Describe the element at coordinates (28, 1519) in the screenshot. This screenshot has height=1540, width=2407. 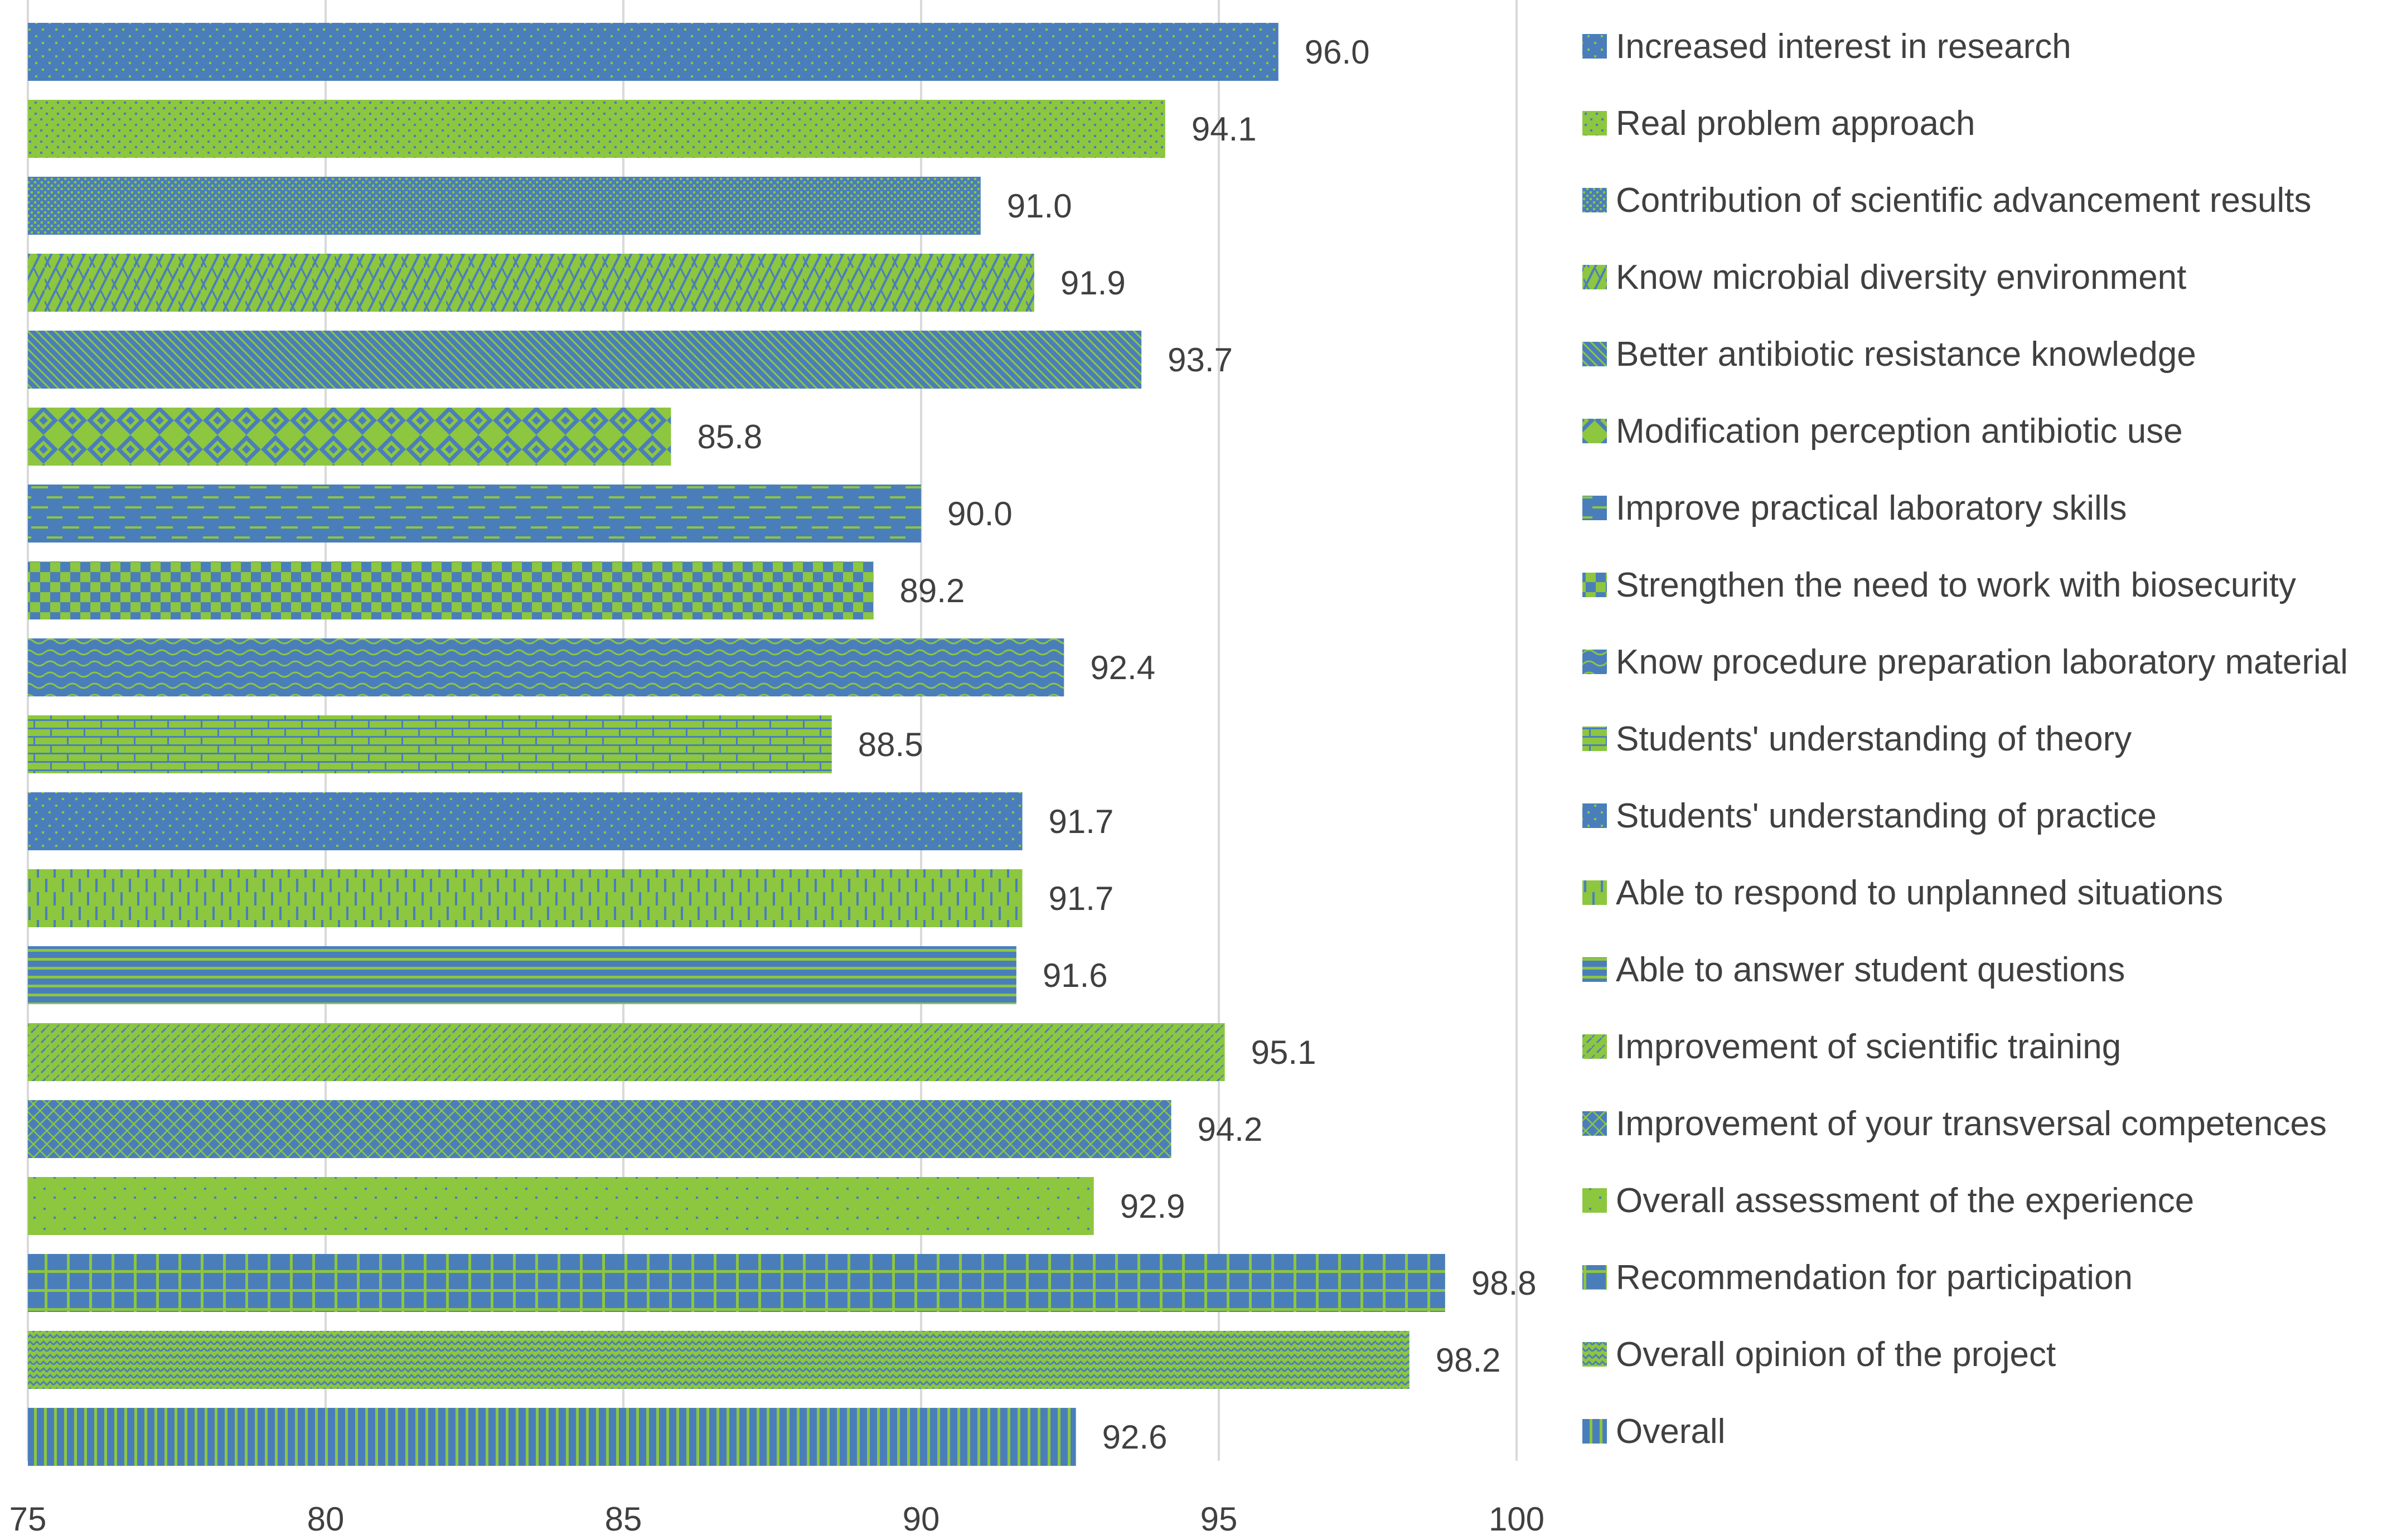
I see `x-tick-label: 75` at that location.